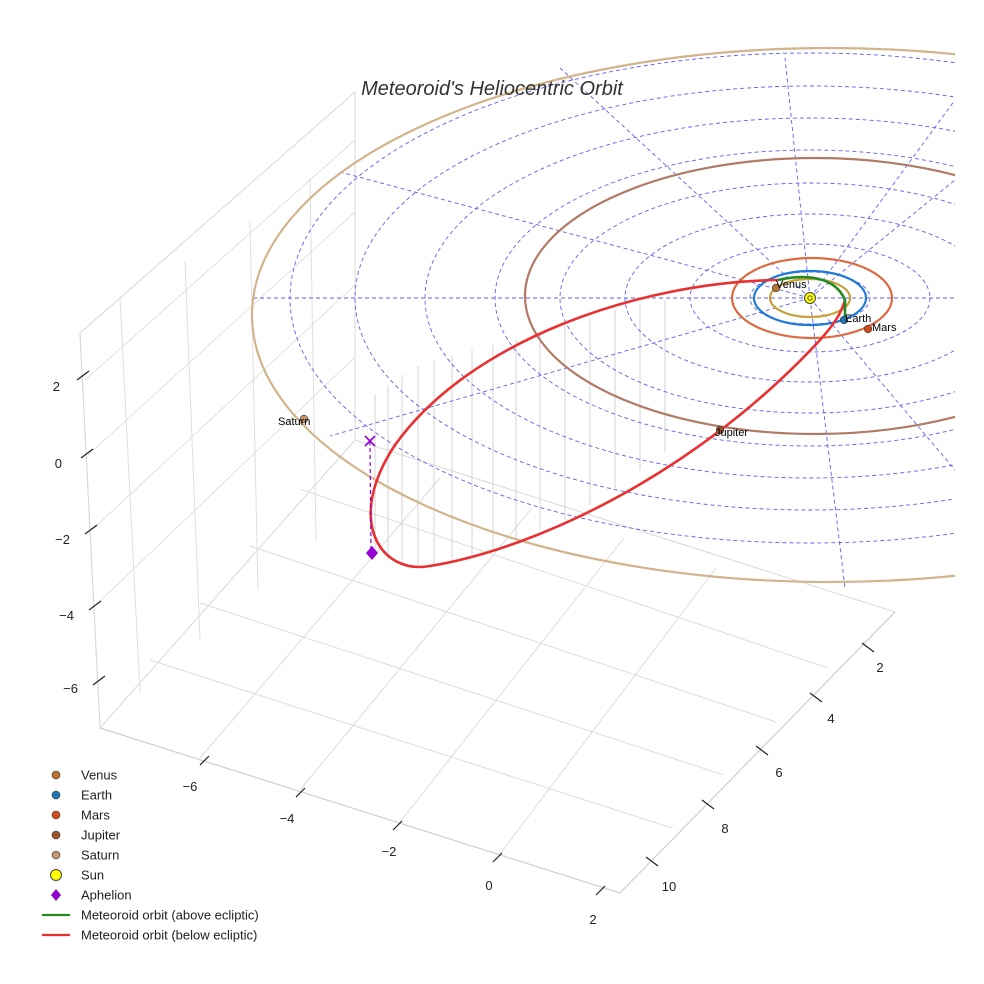 The image size is (984, 984). Describe the element at coordinates (58, 463) in the screenshot. I see `z-tick-label: 0` at that location.